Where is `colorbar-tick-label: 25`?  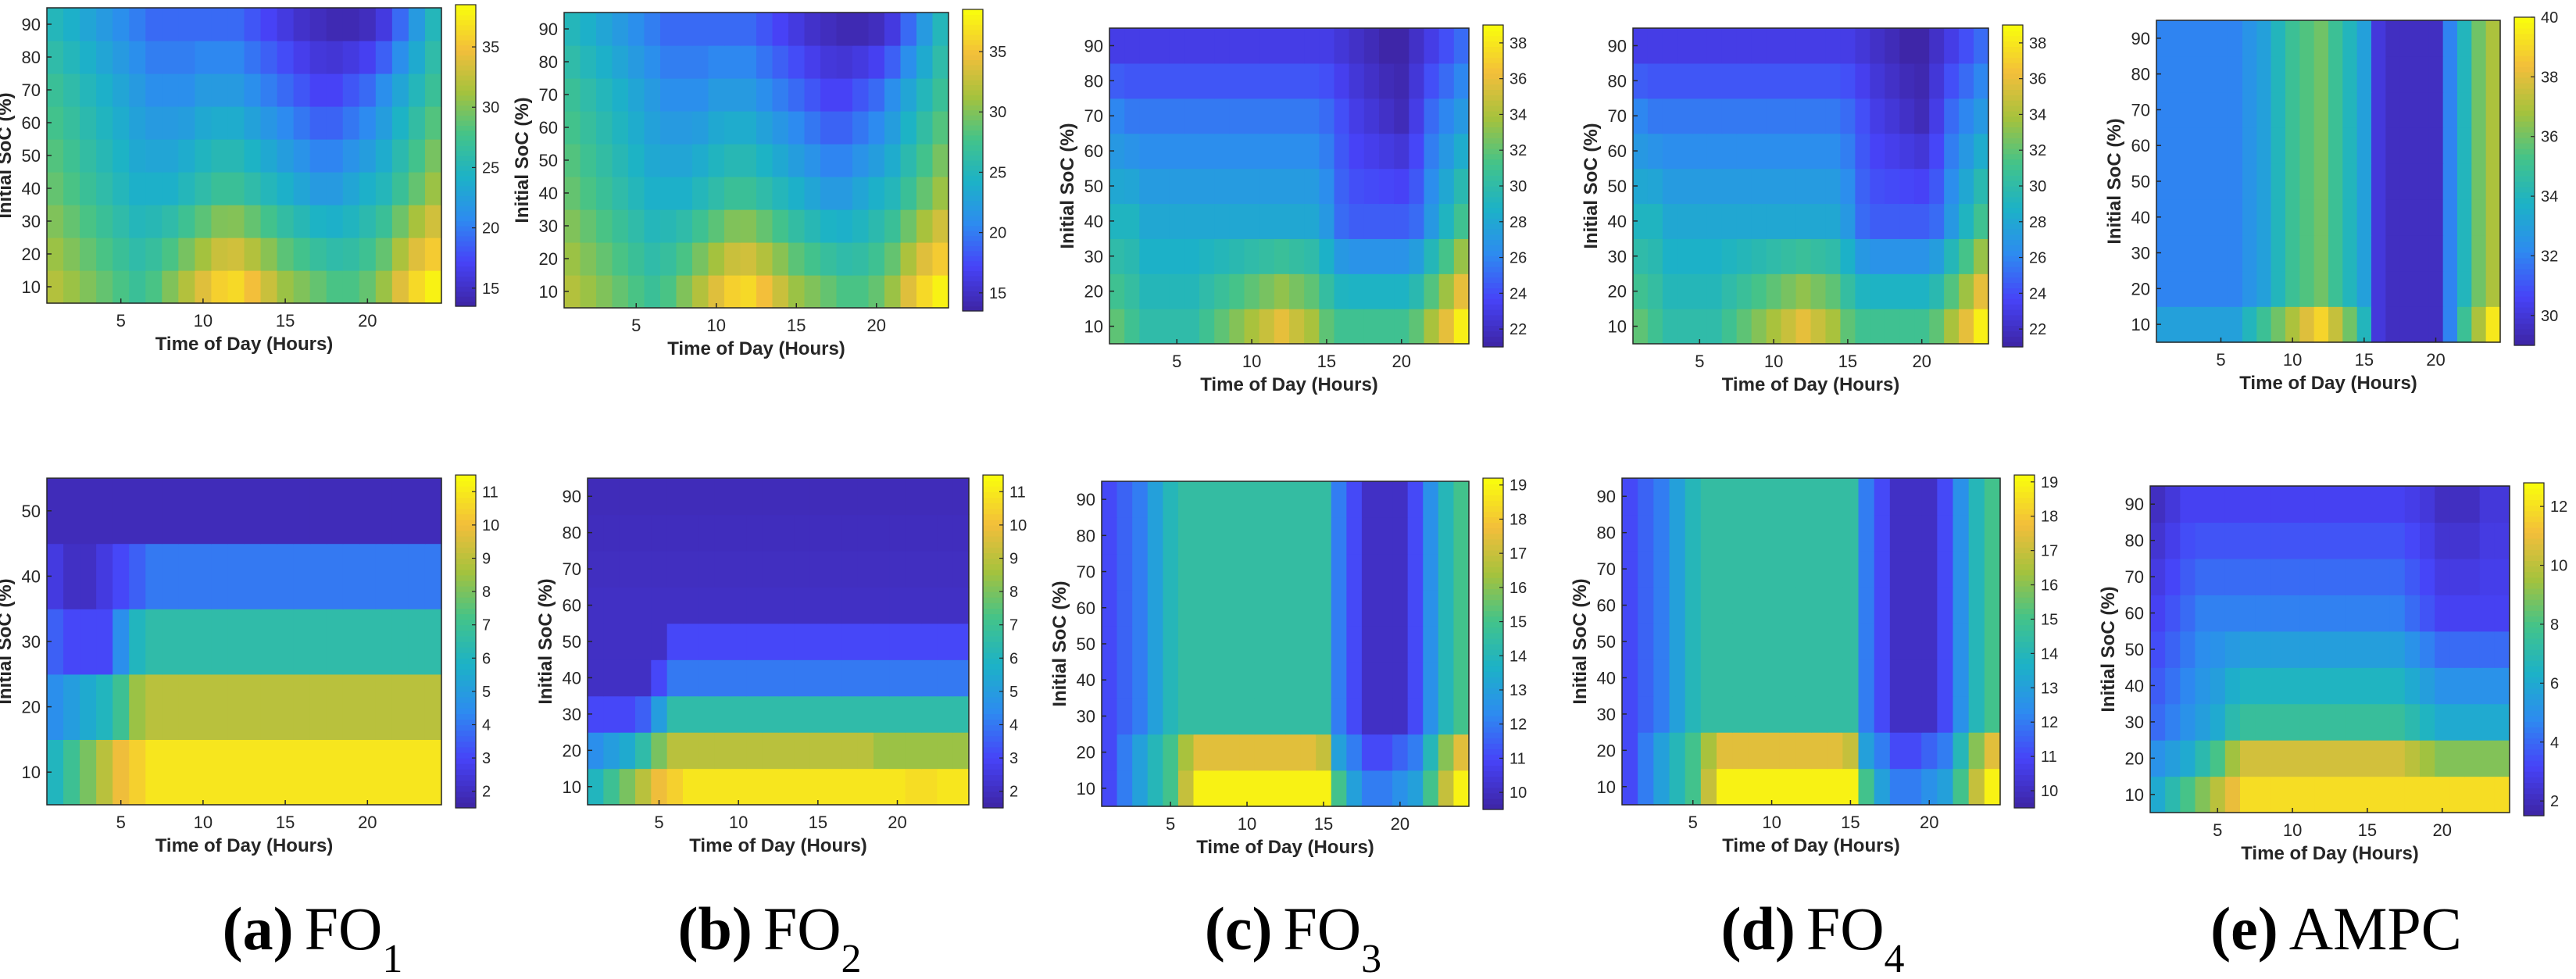
colorbar-tick-label: 25 is located at coordinates (997, 172).